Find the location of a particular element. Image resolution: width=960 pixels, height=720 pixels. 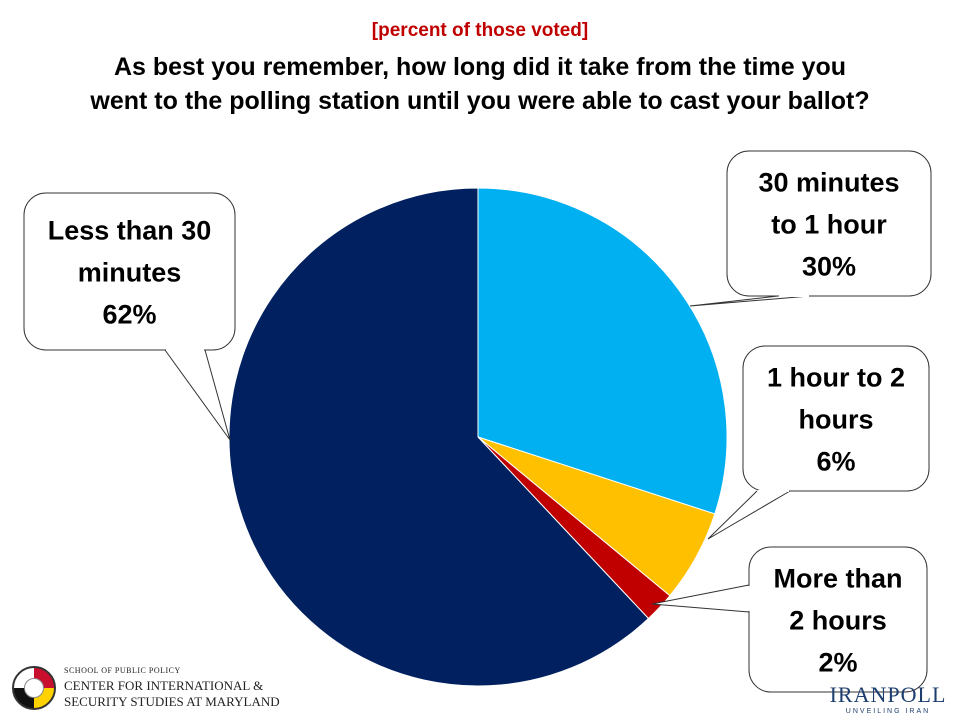

chart-subtitle: [percent of those voted] is located at coordinates (480, 30).